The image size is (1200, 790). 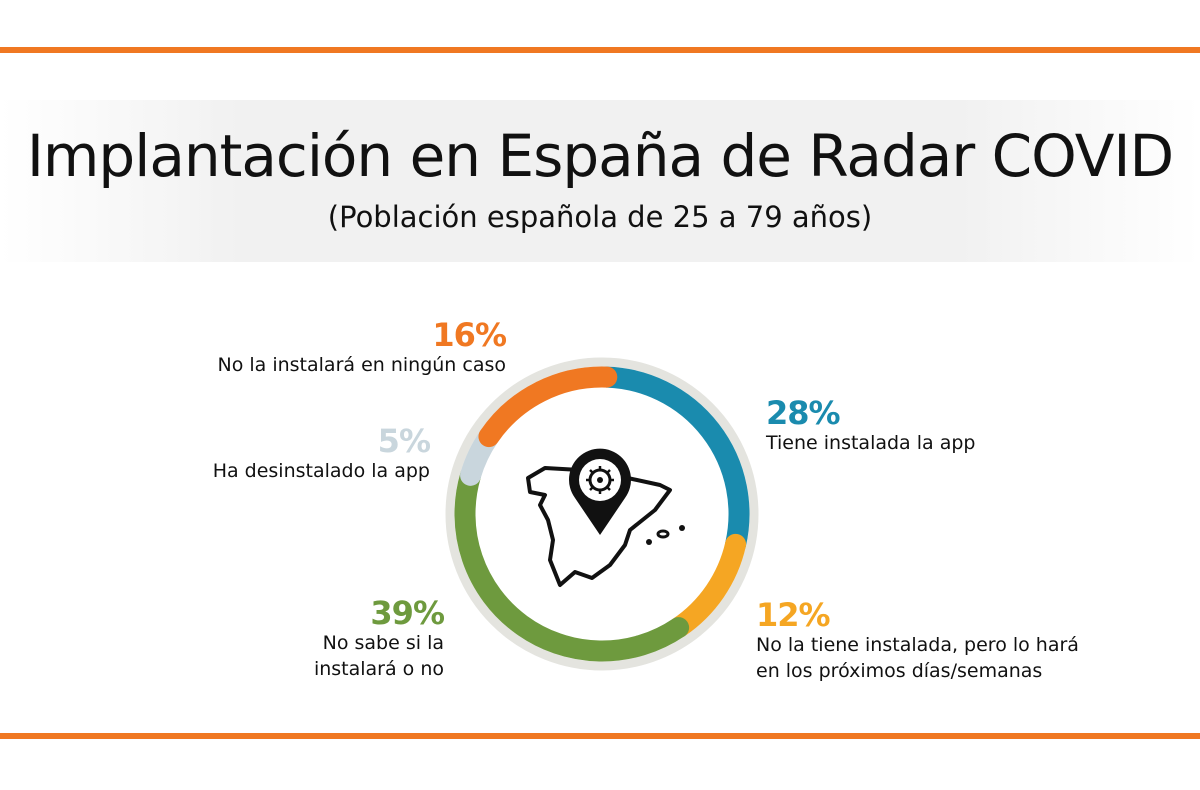 What do you see at coordinates (321, 453) in the screenshot?
I see `label-desinstalado: 5% Ha desinstalado la app` at bounding box center [321, 453].